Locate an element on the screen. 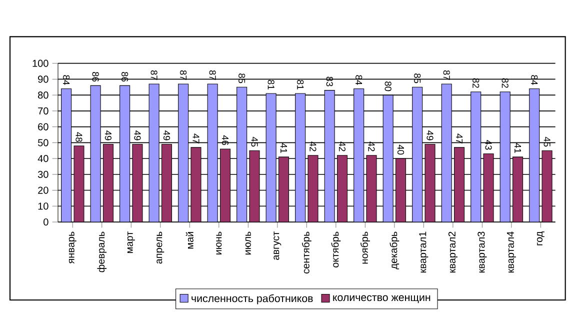 The width and height of the screenshot is (576, 326). data-label: 43 is located at coordinates (488, 145).